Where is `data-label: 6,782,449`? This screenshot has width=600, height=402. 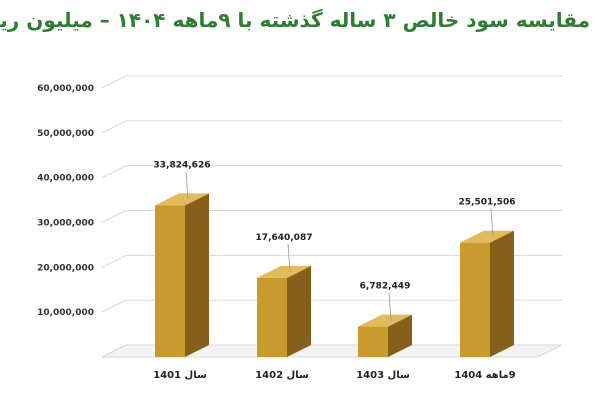 data-label: 6,782,449 is located at coordinates (385, 287).